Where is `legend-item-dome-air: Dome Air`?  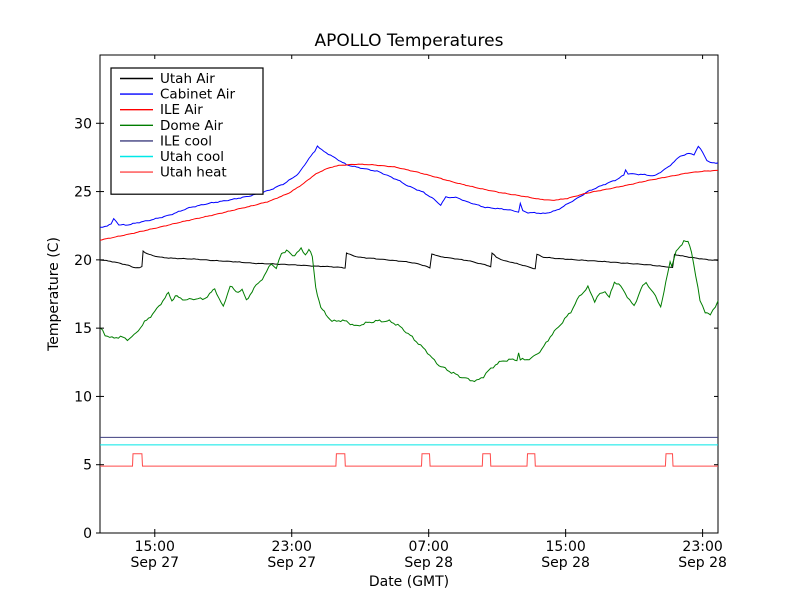
legend-item-dome-air: Dome Air is located at coordinates (171, 126).